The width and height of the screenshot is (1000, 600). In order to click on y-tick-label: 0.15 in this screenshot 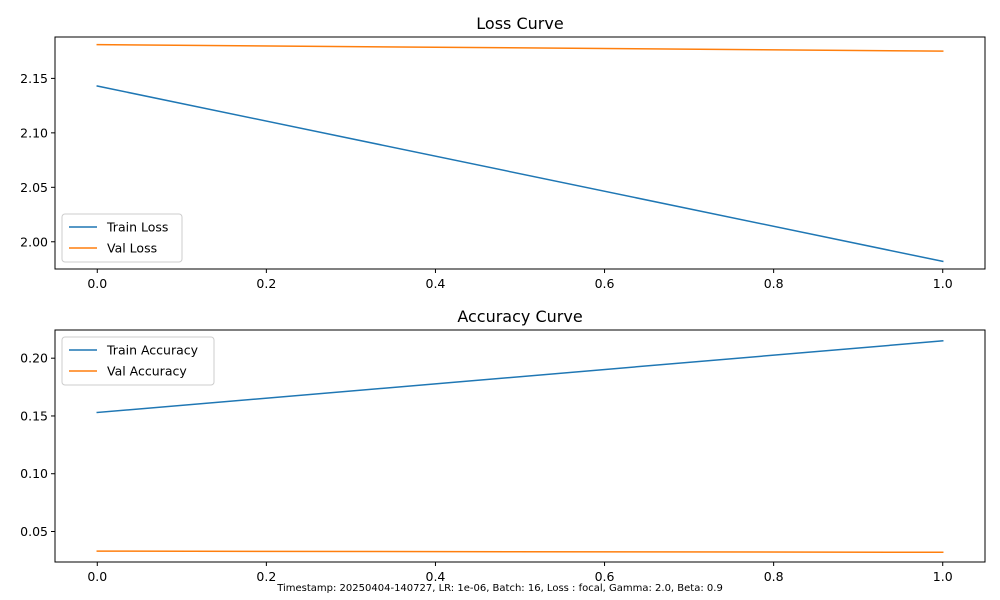, I will do `click(34, 415)`.